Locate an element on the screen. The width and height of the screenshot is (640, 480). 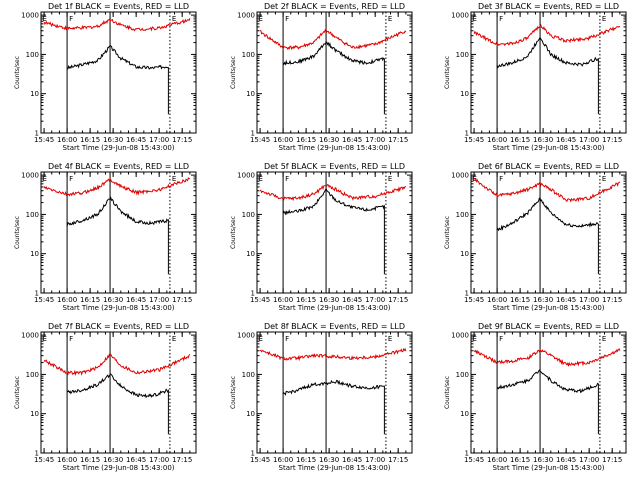
panel-title: Det 8f BLACK = Events, RED = LLD is located at coordinates (334, 326).